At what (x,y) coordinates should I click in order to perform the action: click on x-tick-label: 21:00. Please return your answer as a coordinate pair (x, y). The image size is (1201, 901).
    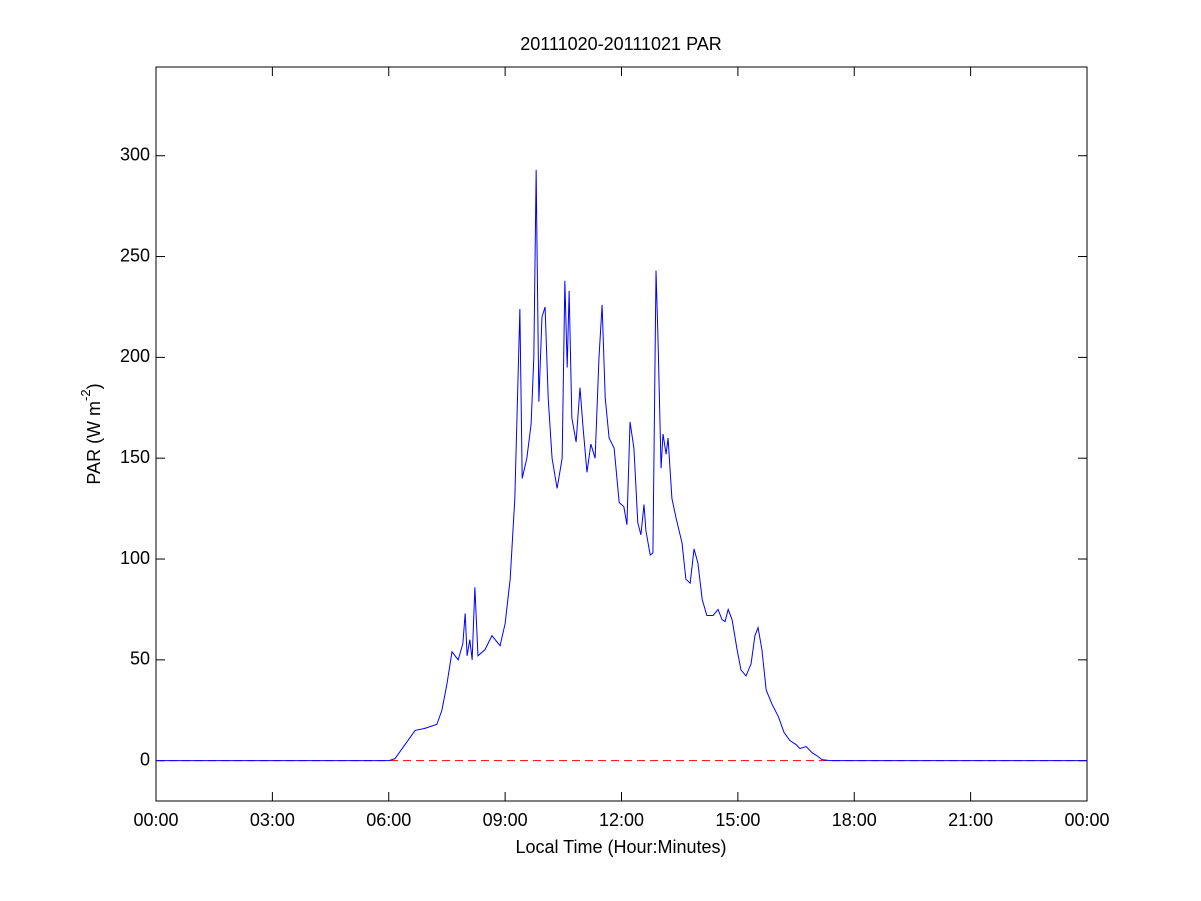
    Looking at the image, I should click on (970, 820).